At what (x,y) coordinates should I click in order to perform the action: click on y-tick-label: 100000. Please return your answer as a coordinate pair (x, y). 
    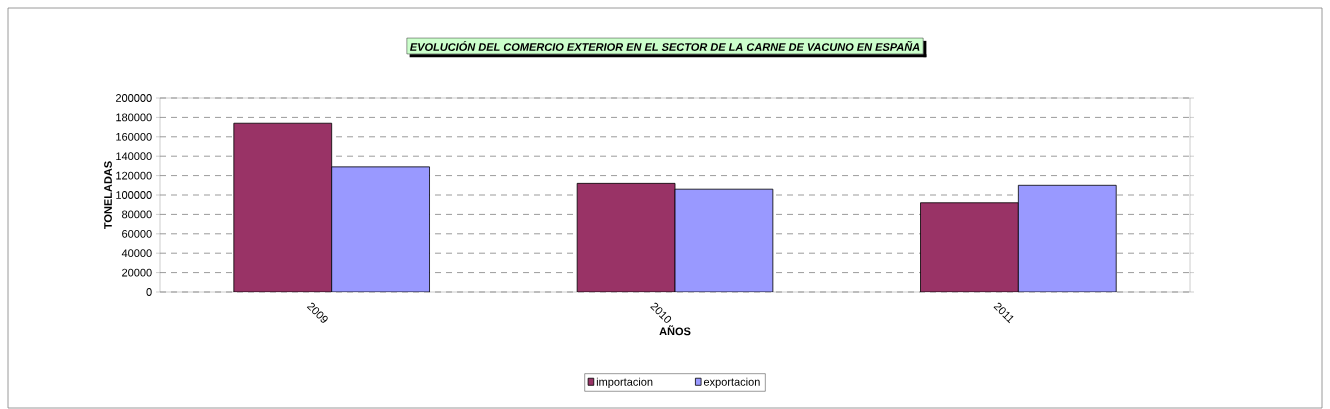
    Looking at the image, I should click on (134, 195).